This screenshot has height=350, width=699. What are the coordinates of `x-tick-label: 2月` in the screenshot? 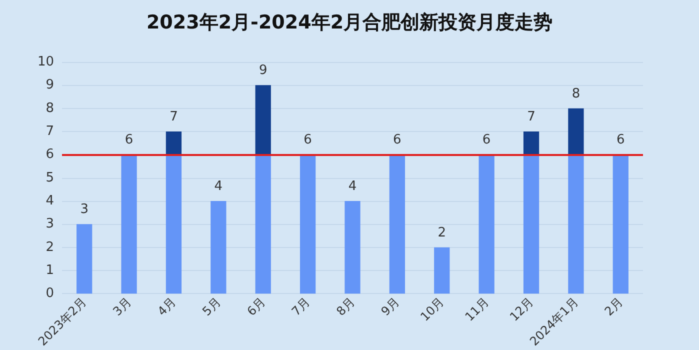 It's located at (614, 306).